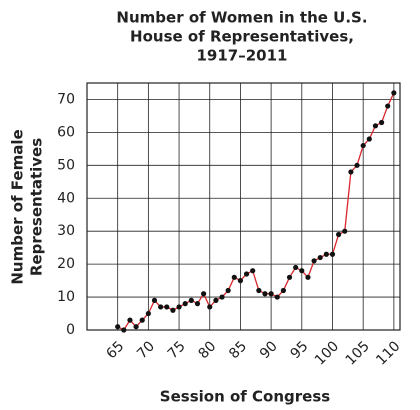 The width and height of the screenshot is (420, 410). Describe the element at coordinates (358, 353) in the screenshot. I see `x-tick-label: 105` at that location.